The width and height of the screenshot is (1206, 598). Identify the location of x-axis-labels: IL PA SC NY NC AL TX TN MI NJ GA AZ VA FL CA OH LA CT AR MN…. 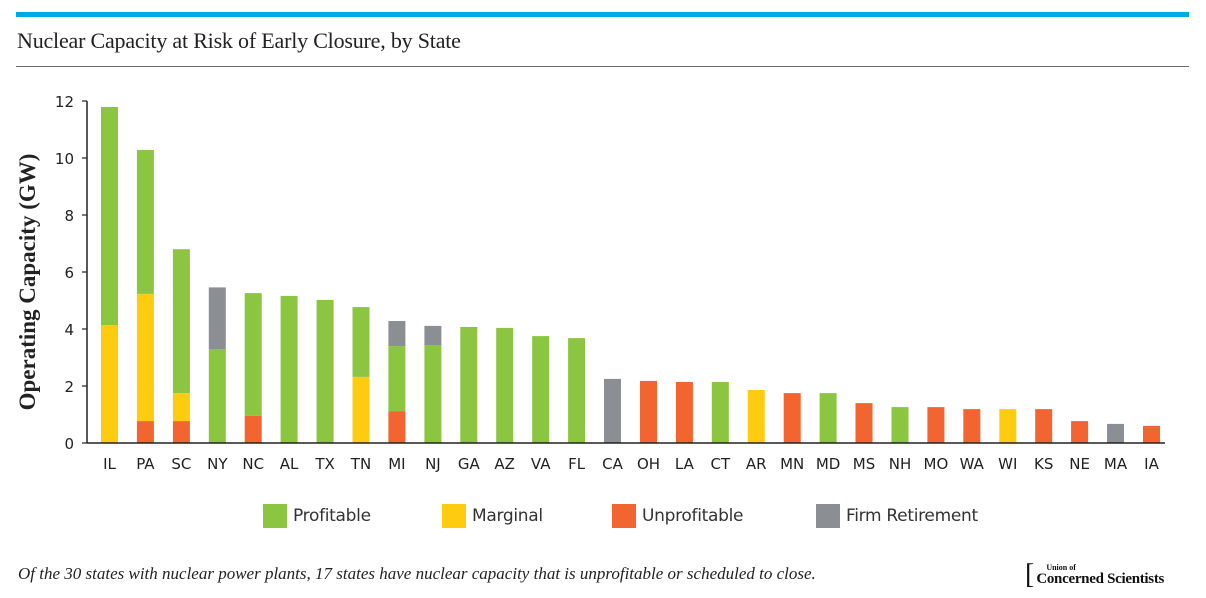
(631, 464).